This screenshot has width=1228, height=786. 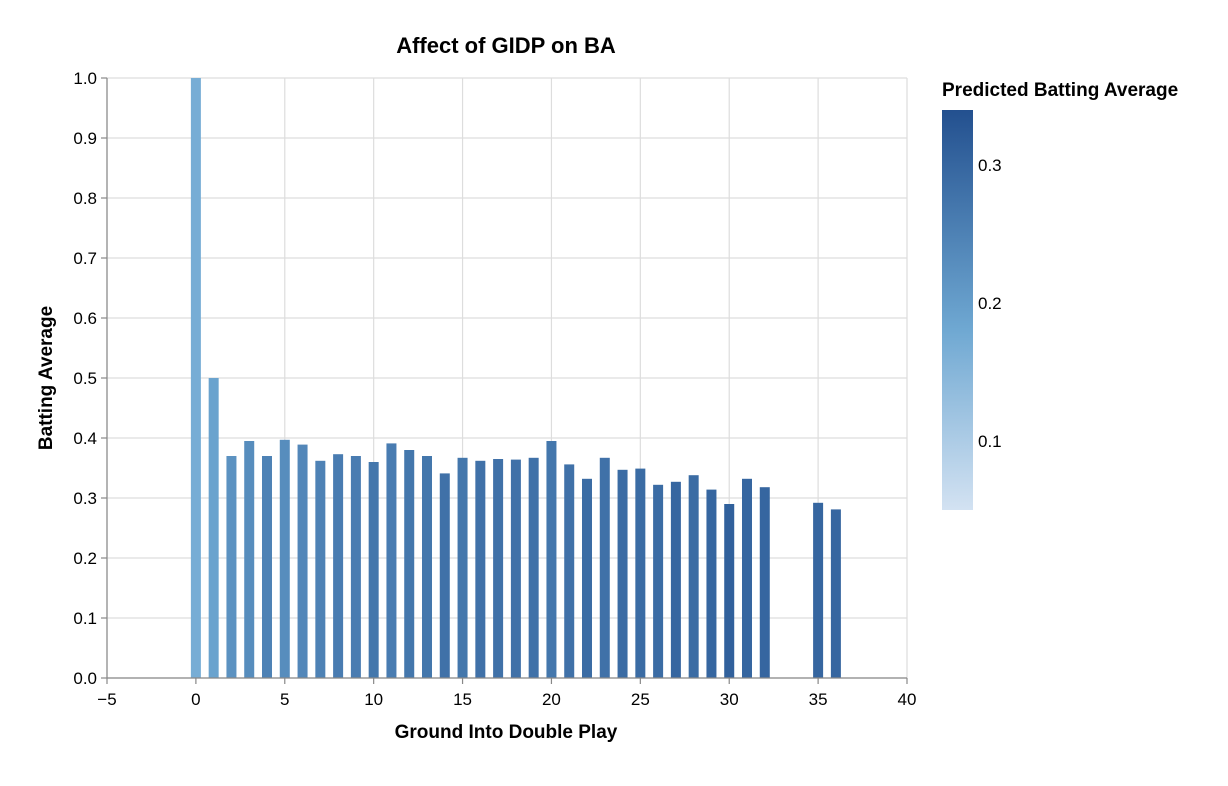 What do you see at coordinates (85, 318) in the screenshot?
I see `y-tick-label: 0.6` at bounding box center [85, 318].